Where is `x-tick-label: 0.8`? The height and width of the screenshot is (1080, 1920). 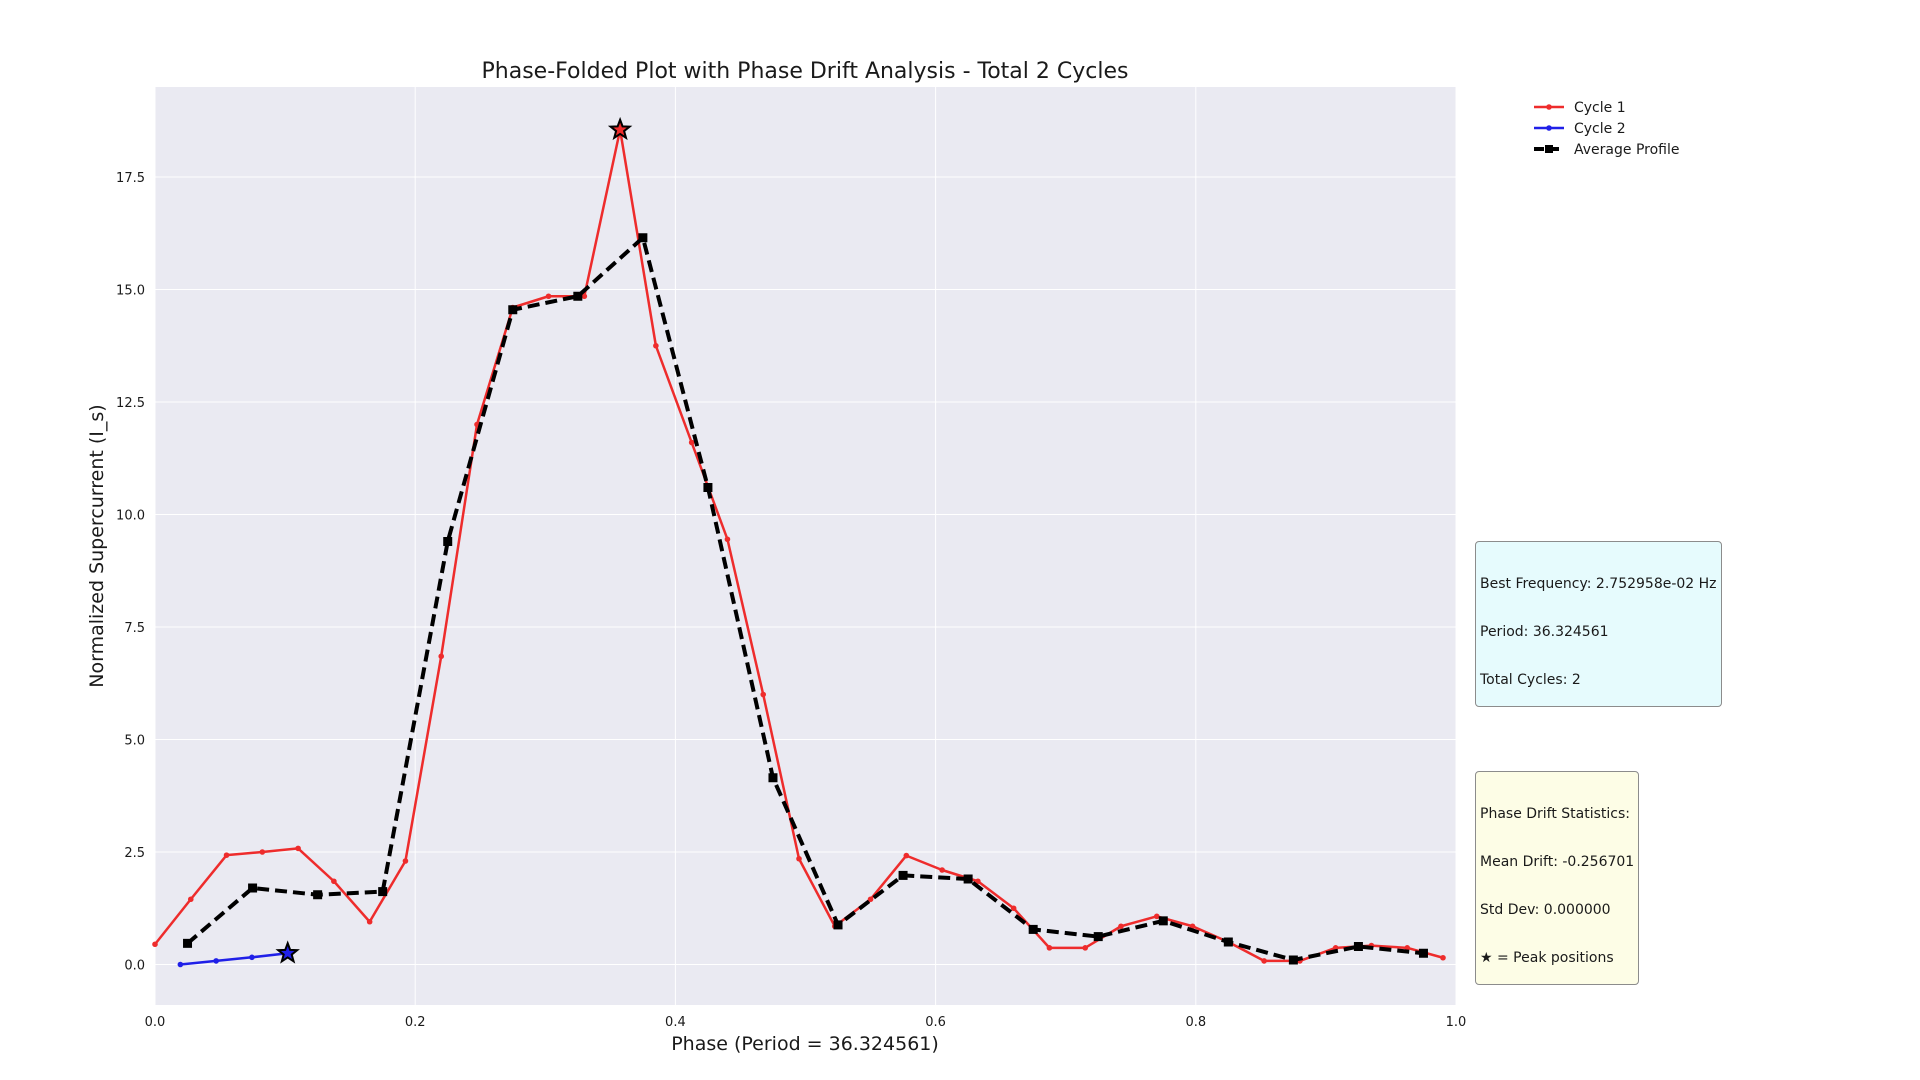
x-tick-label: 0.8 is located at coordinates (1195, 1022).